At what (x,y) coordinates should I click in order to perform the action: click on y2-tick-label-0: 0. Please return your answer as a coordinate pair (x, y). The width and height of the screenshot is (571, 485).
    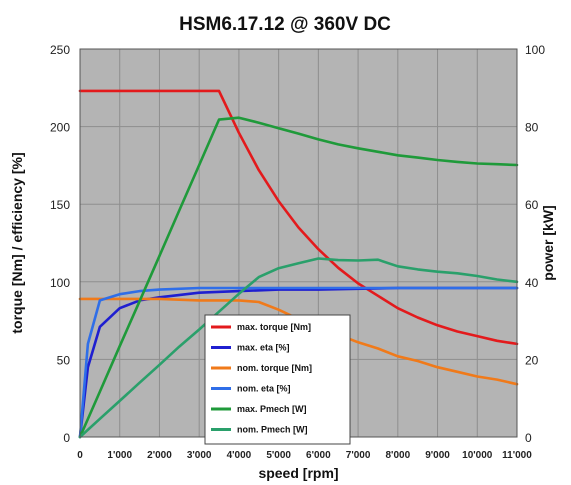
    Looking at the image, I should click on (528, 438).